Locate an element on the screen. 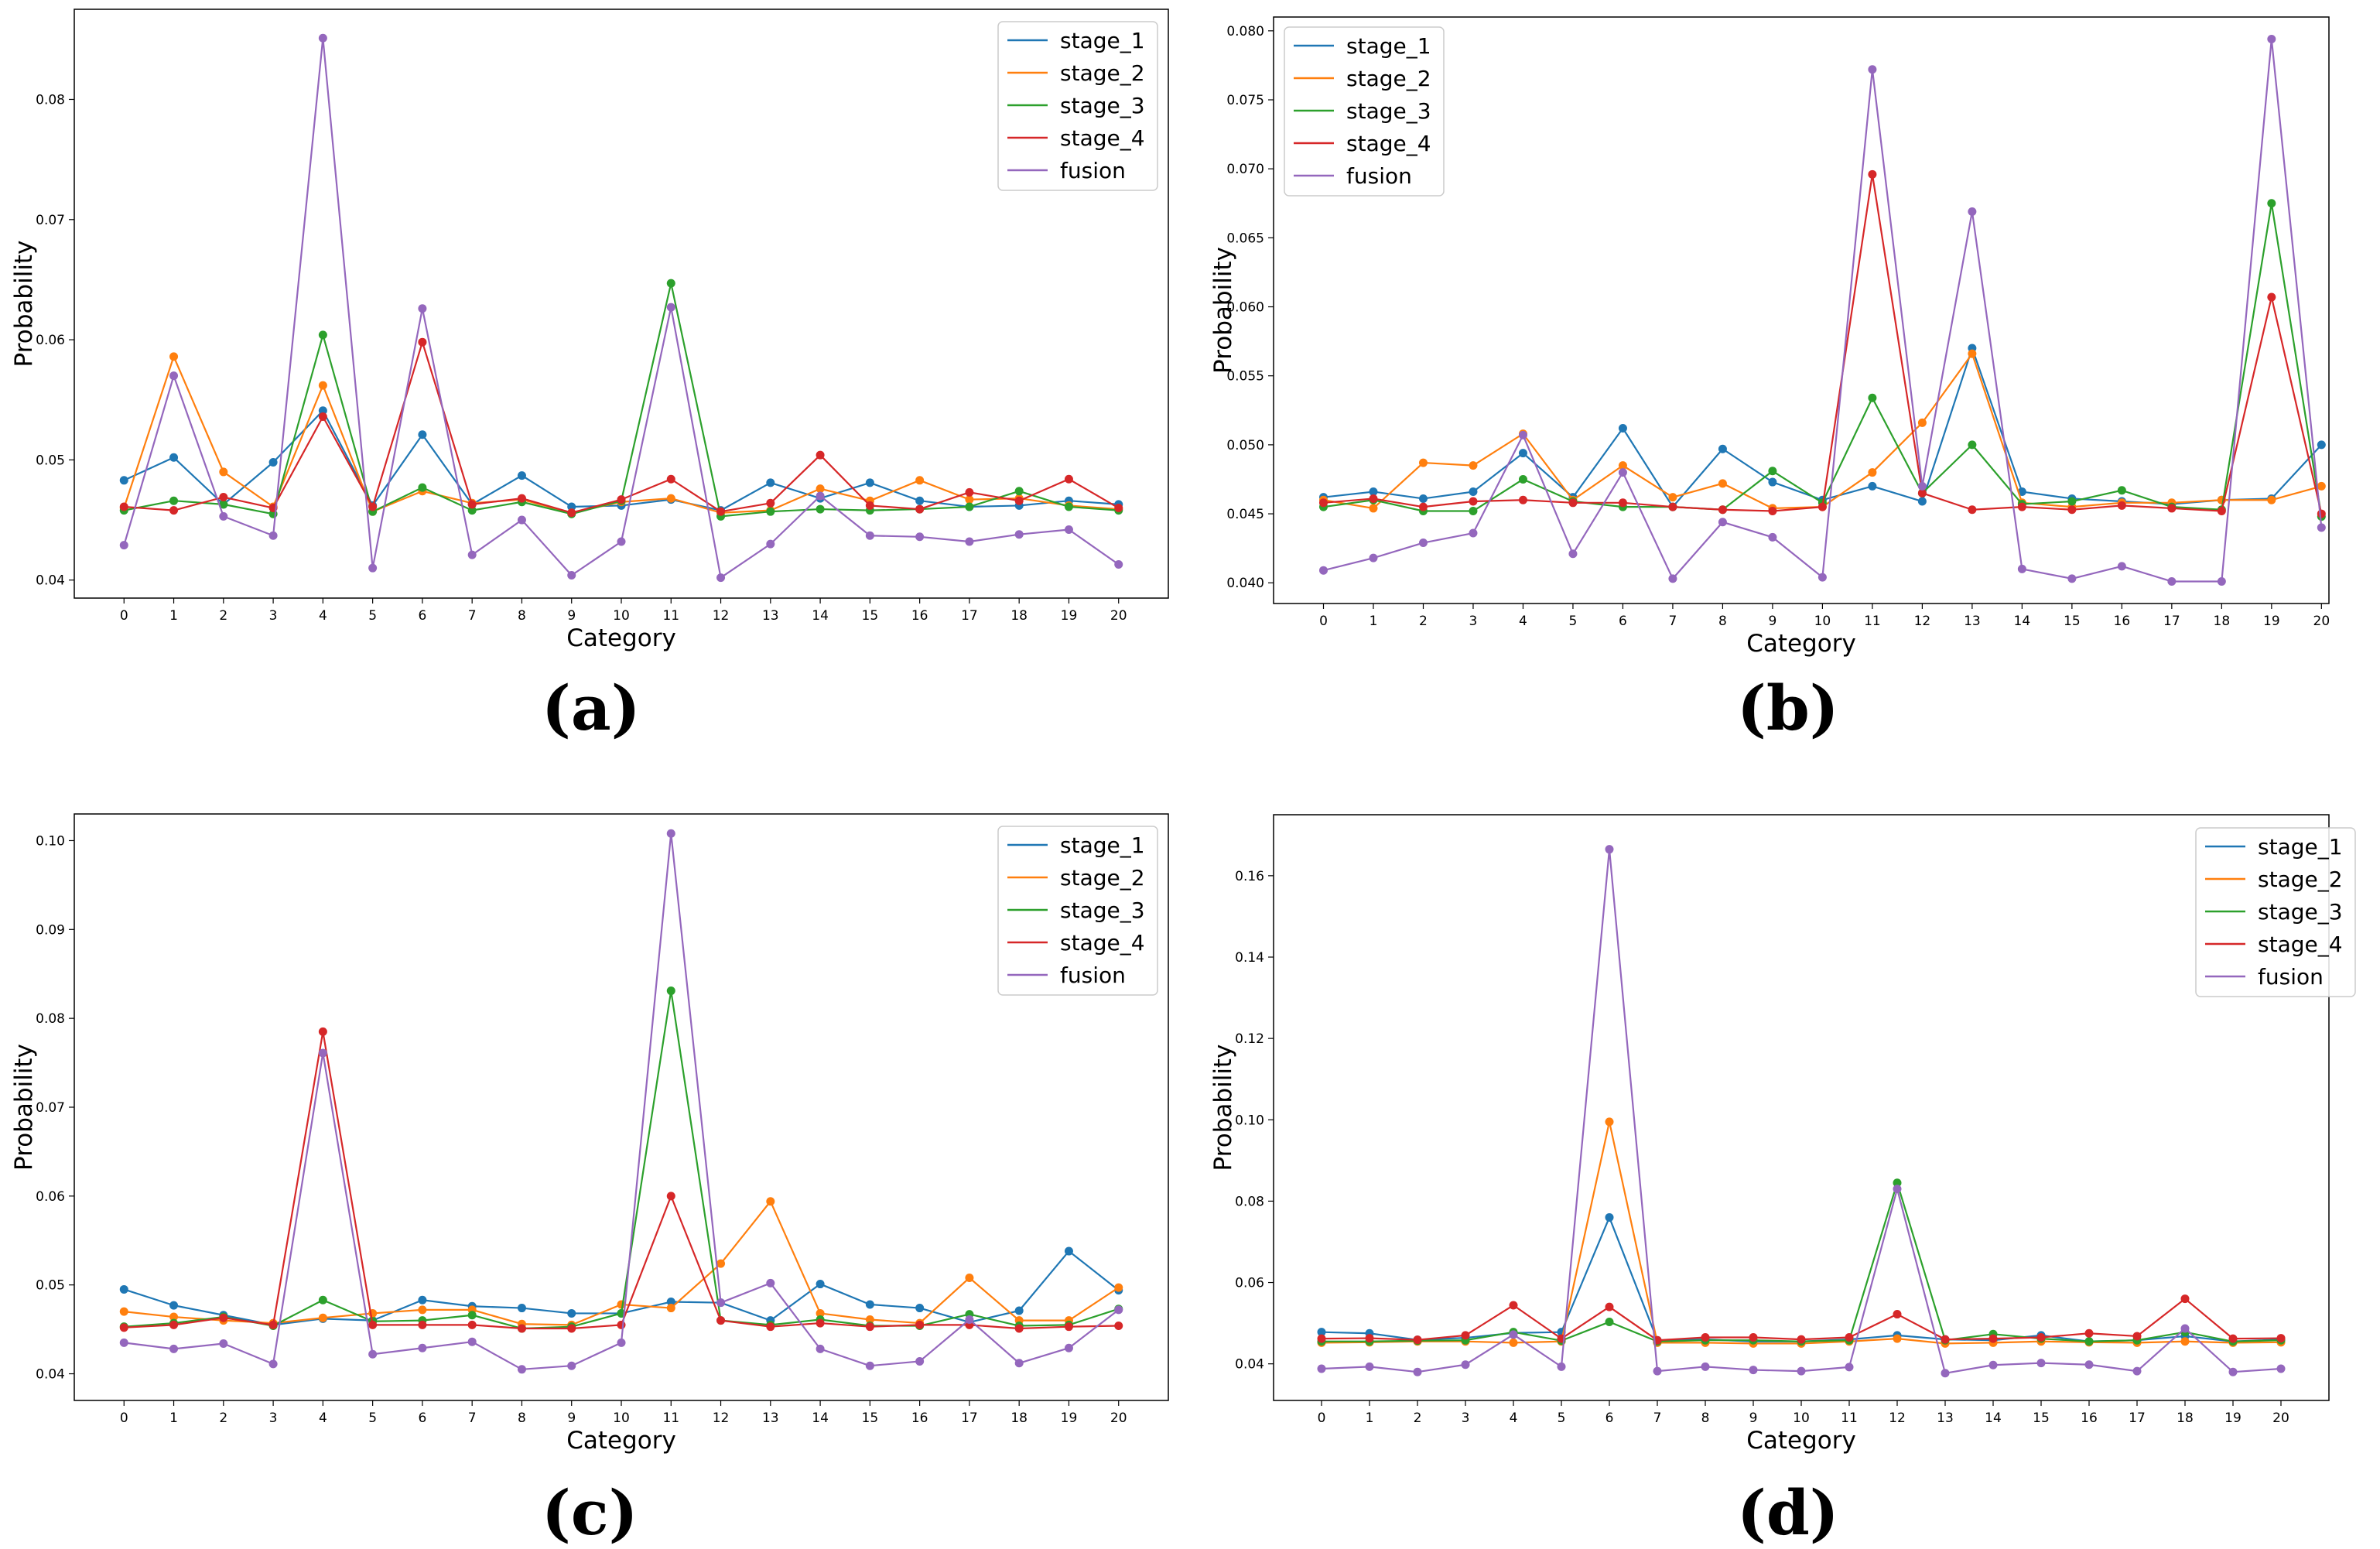  y-tick-label: 0.16 is located at coordinates (1249, 876).